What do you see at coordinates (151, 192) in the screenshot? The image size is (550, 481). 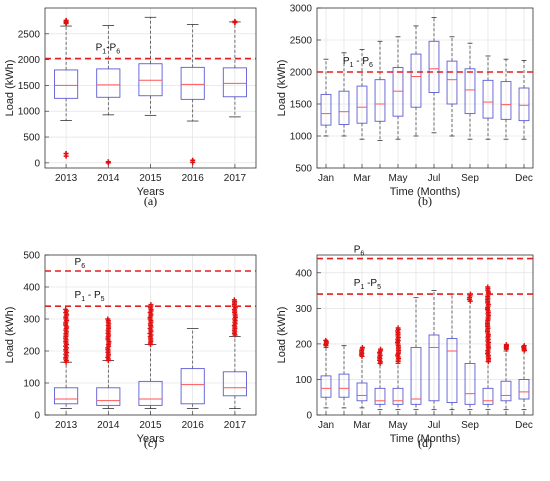 I see `x-axis-label: Years` at bounding box center [151, 192].